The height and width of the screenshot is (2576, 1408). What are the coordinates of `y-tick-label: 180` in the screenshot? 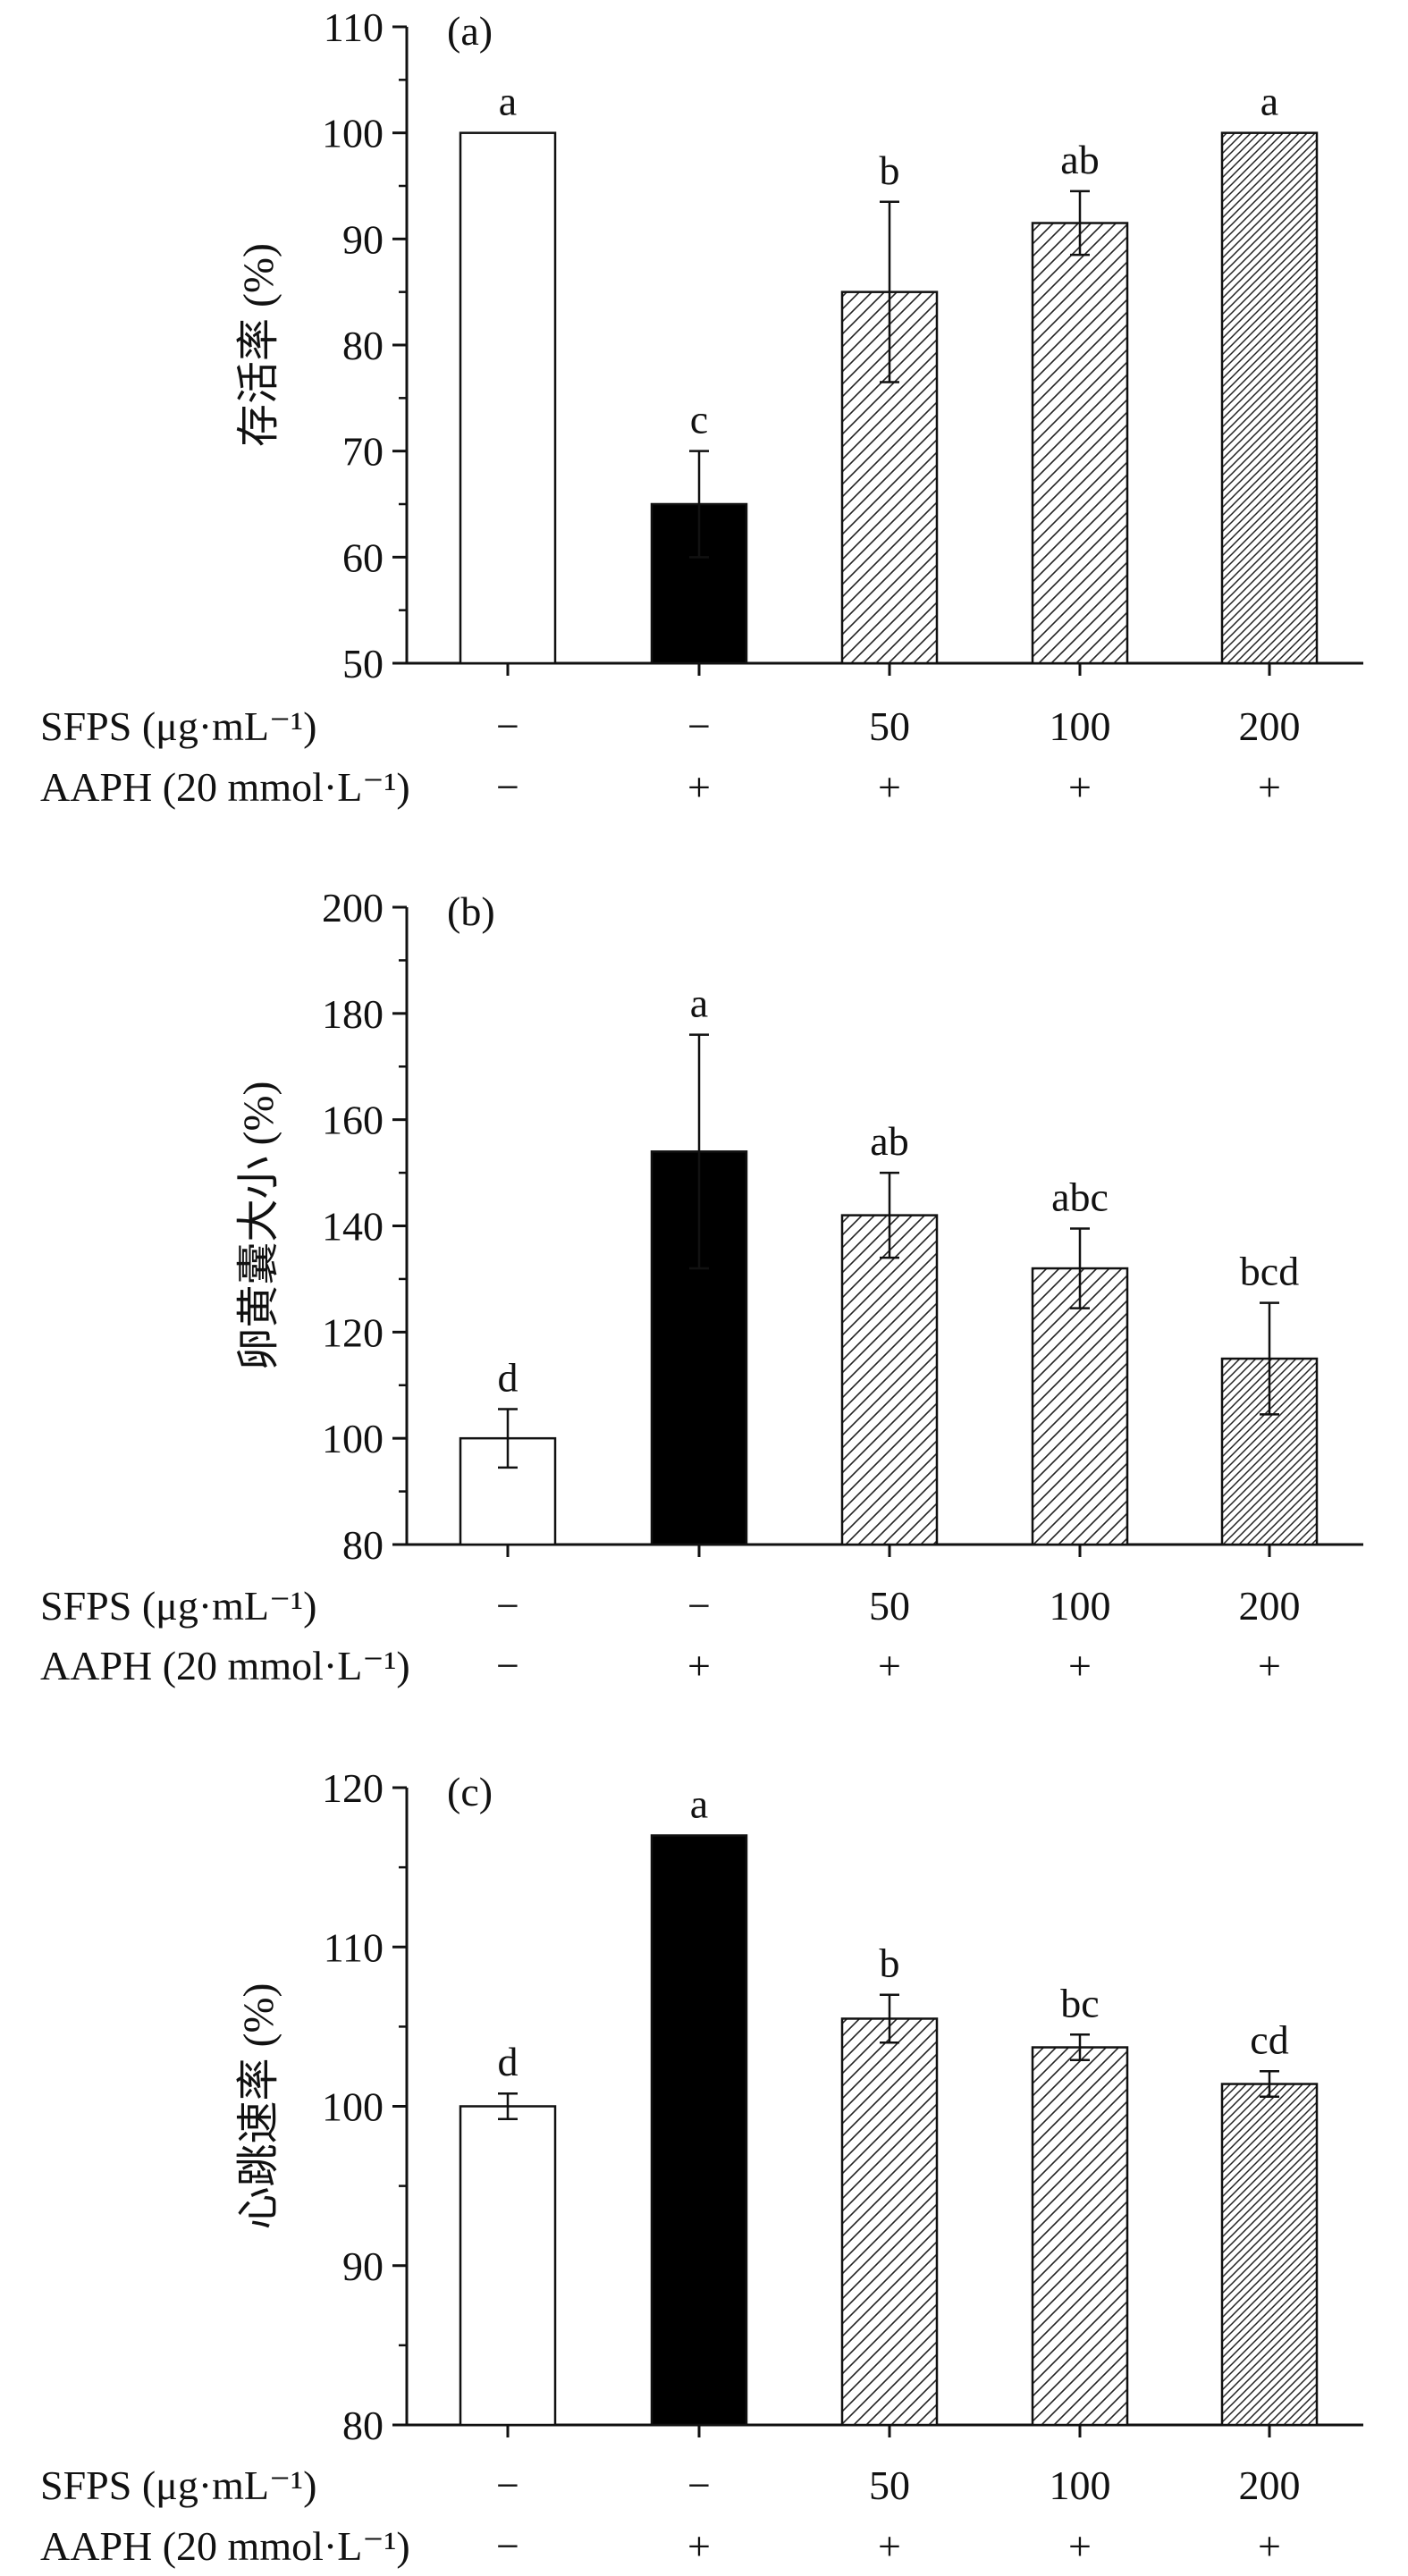 It's located at (353, 1014).